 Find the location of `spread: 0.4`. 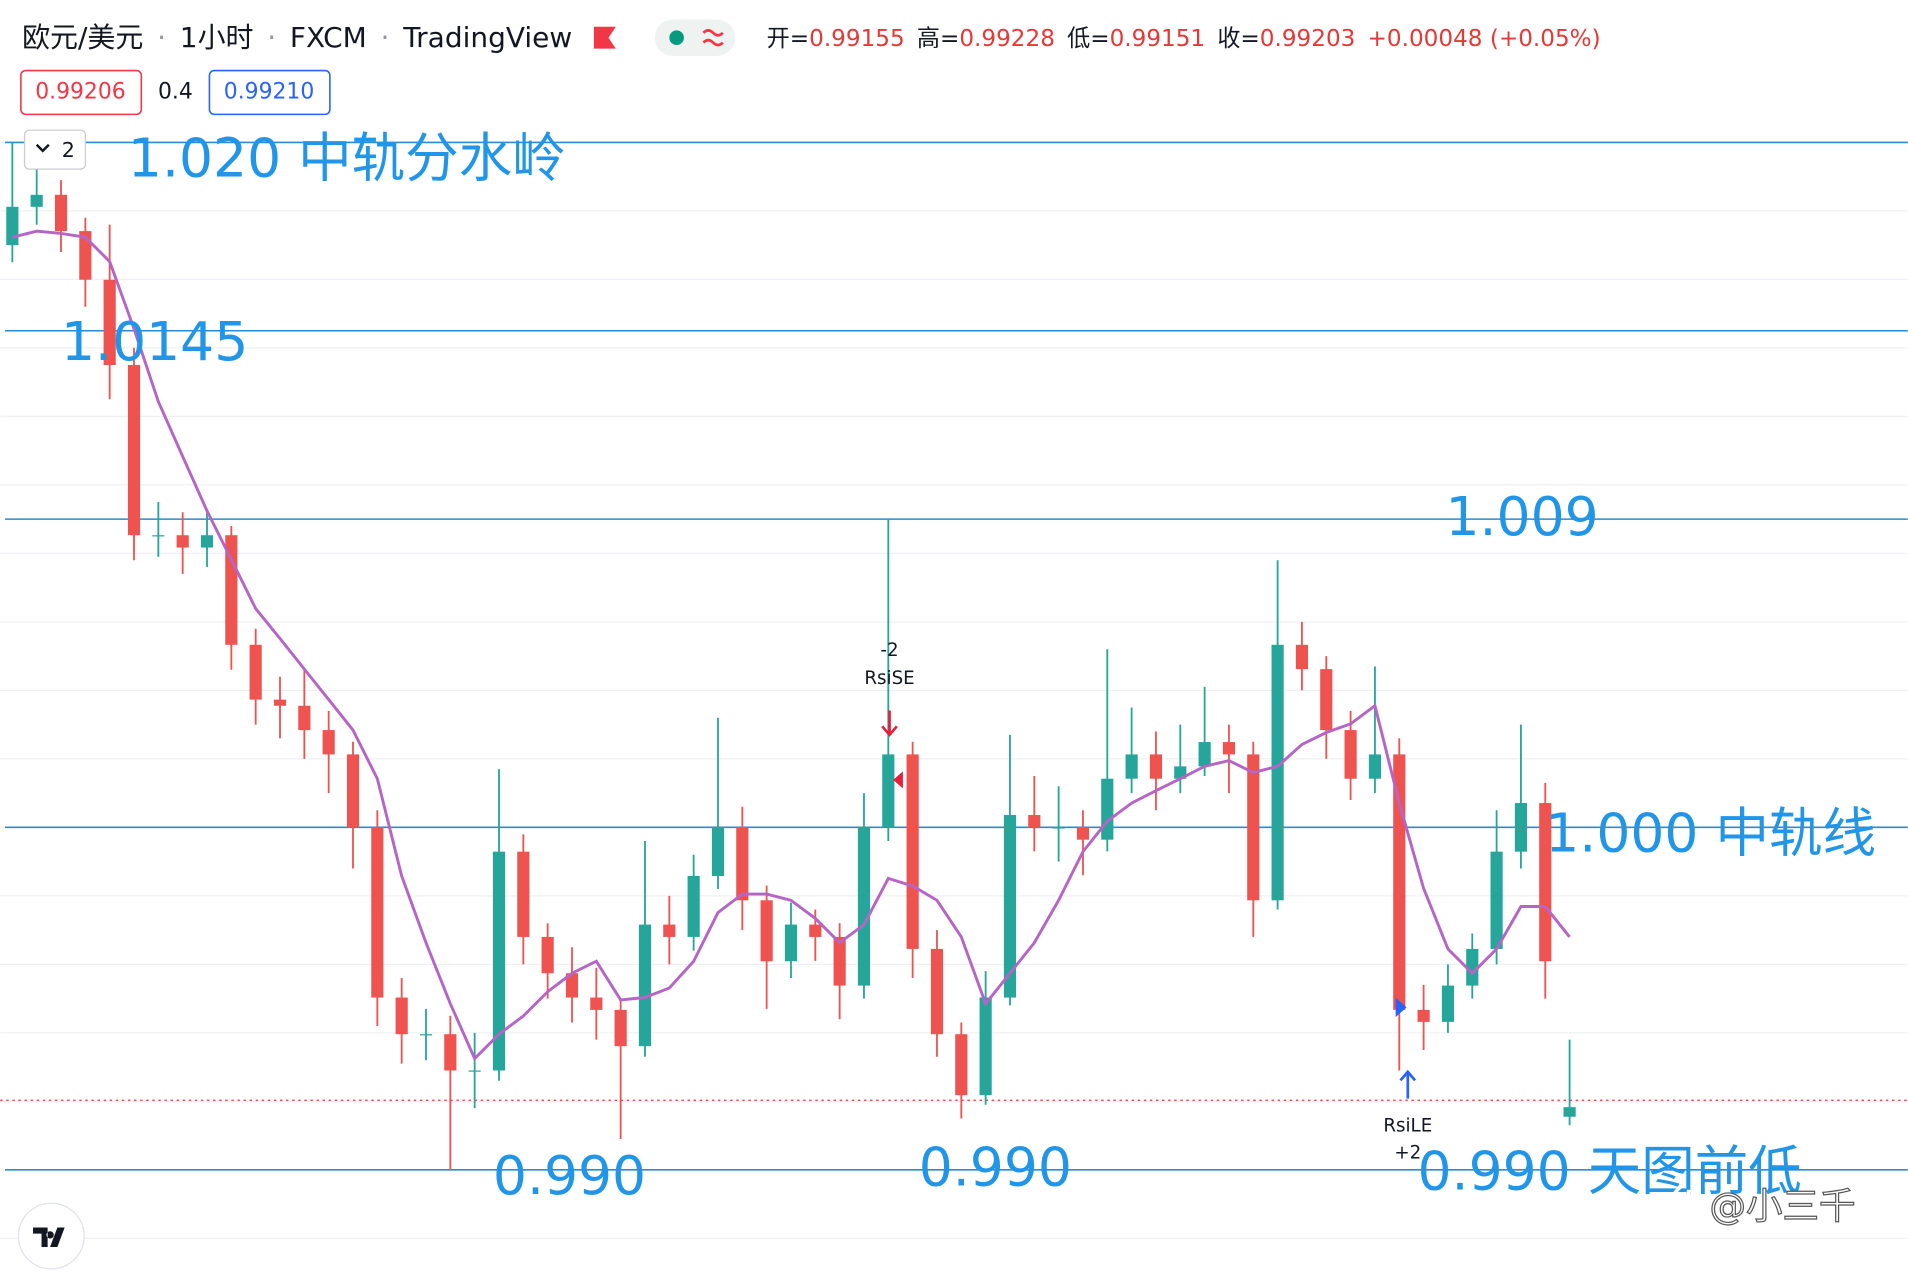

spread: 0.4 is located at coordinates (175, 91).